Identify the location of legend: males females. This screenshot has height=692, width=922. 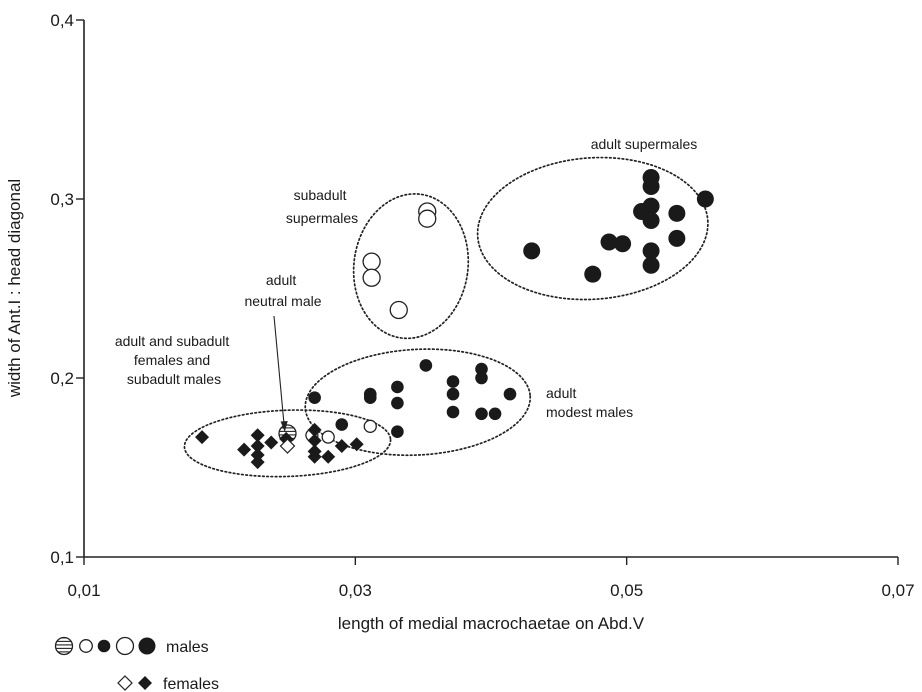
(136, 664).